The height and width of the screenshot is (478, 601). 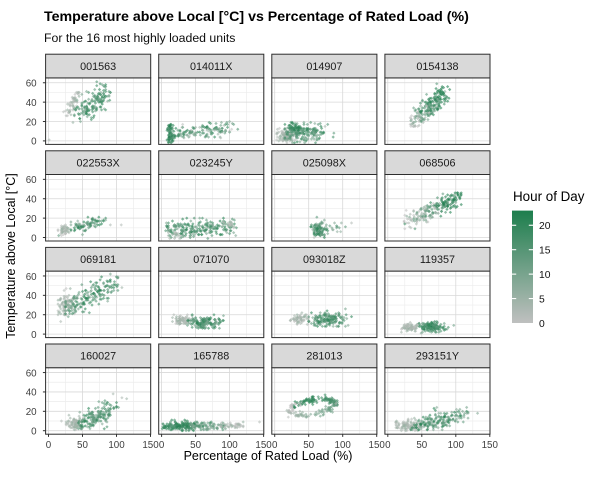 I want to click on facet-strip-label: 069181, so click(x=98, y=260).